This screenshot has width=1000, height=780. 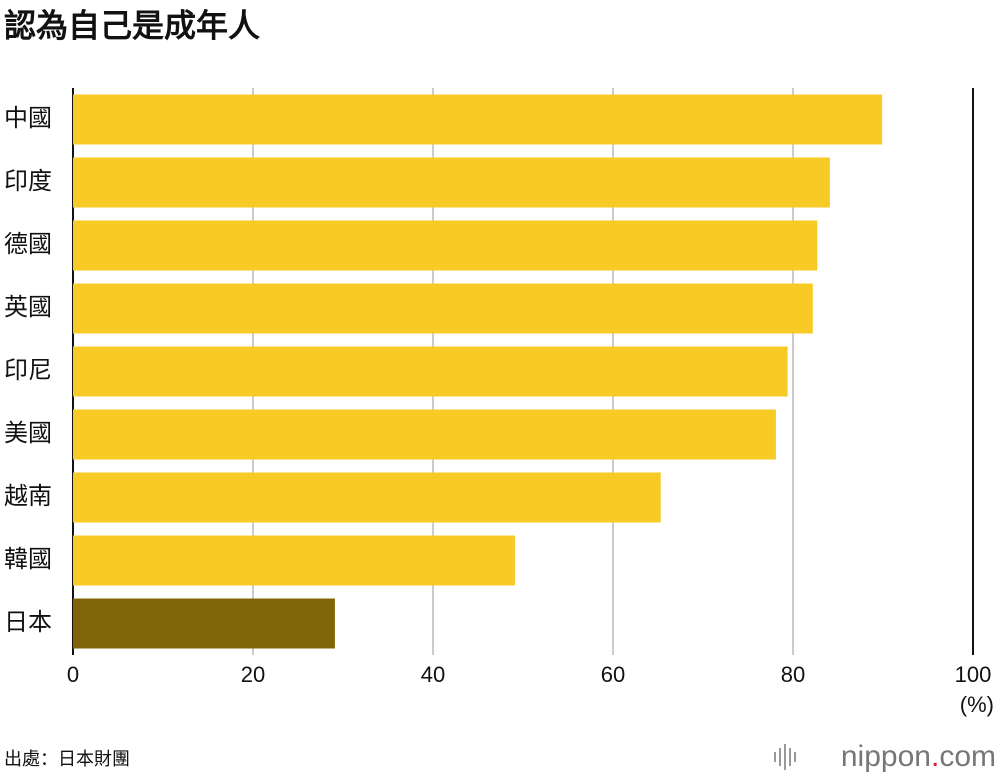 I want to click on x-tick-label: 60, so click(x=613, y=674).